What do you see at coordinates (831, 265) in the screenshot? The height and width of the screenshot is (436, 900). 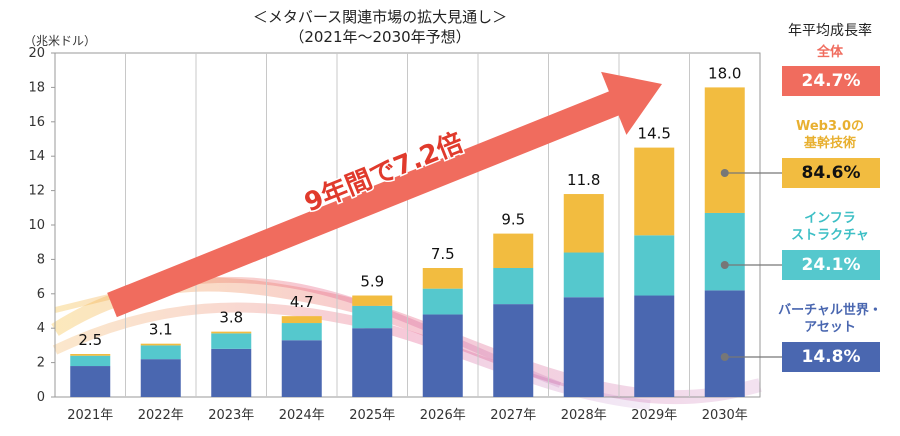 I see `legend-rate-infrastructure: 24.1%` at bounding box center [831, 265].